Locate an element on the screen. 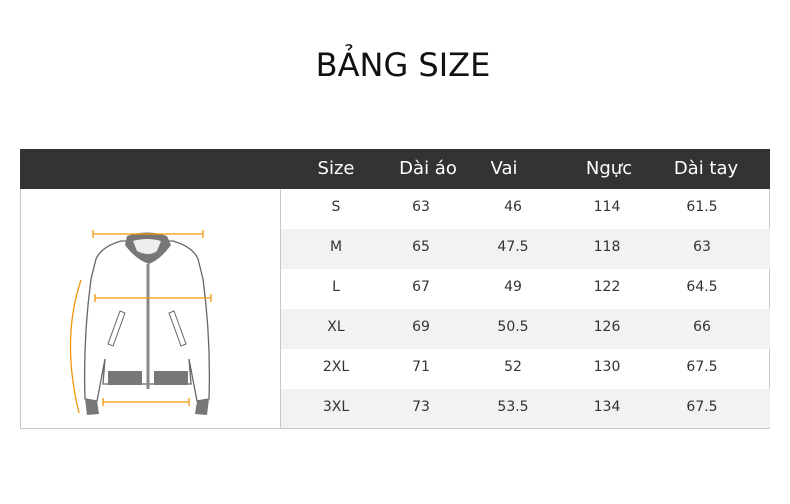 This screenshot has width=790, height=504. cell-length: 65 is located at coordinates (421, 247).